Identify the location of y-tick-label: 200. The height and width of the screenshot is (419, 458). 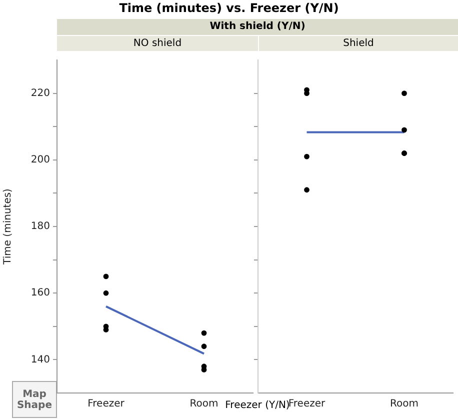
(40, 160).